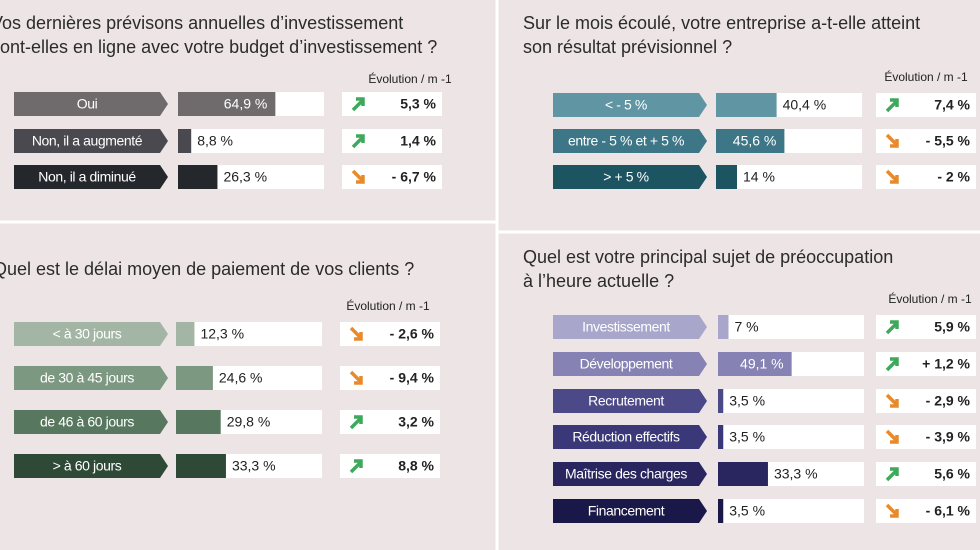 The width and height of the screenshot is (980, 550). Describe the element at coordinates (87, 422) in the screenshot. I see `category-label: de 46 à 60 jours` at that location.